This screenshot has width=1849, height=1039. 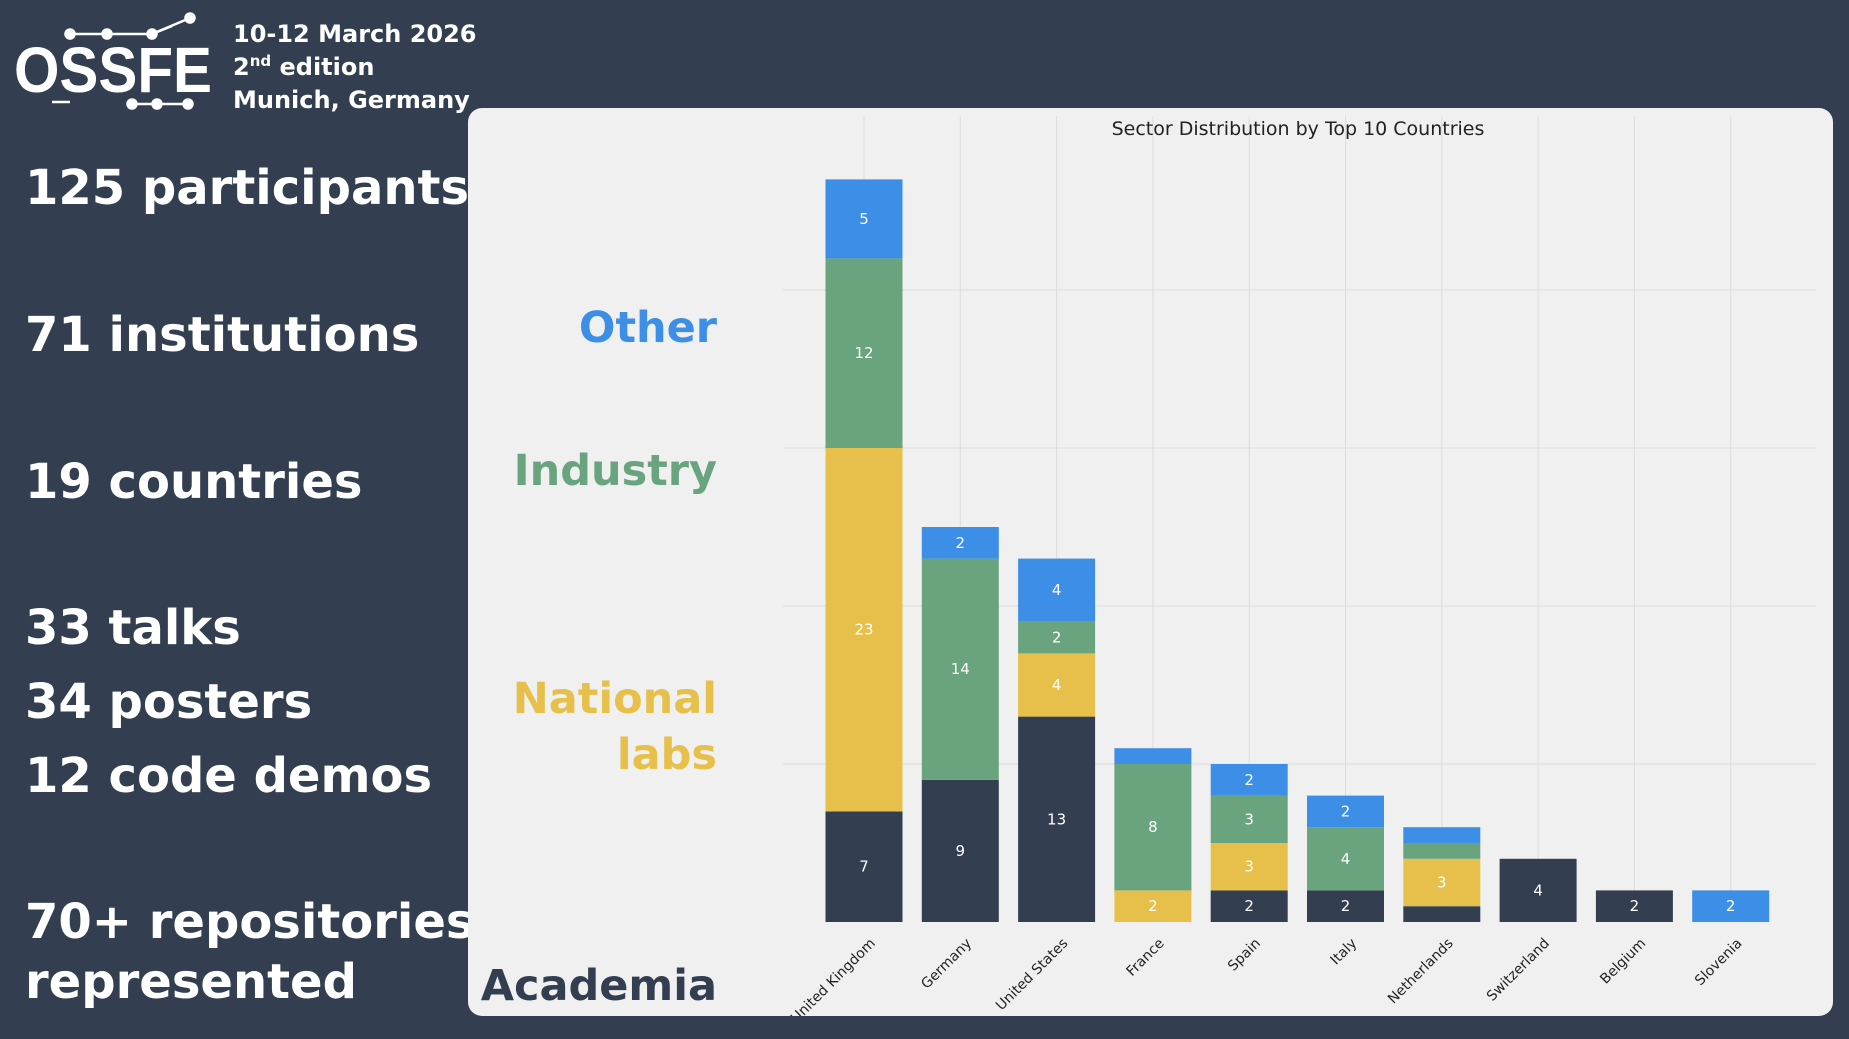 What do you see at coordinates (1145, 958) in the screenshot?
I see `x-tick-label: France` at bounding box center [1145, 958].